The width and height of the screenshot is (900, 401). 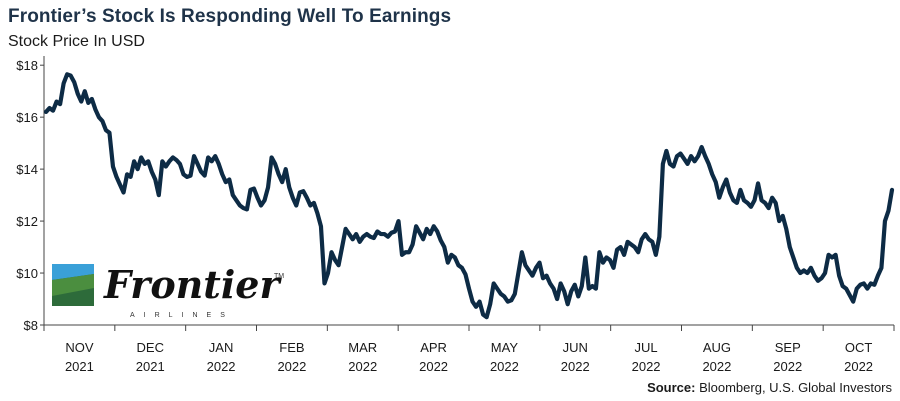 What do you see at coordinates (27, 65) in the screenshot?
I see `y-tick-label: $18` at bounding box center [27, 65].